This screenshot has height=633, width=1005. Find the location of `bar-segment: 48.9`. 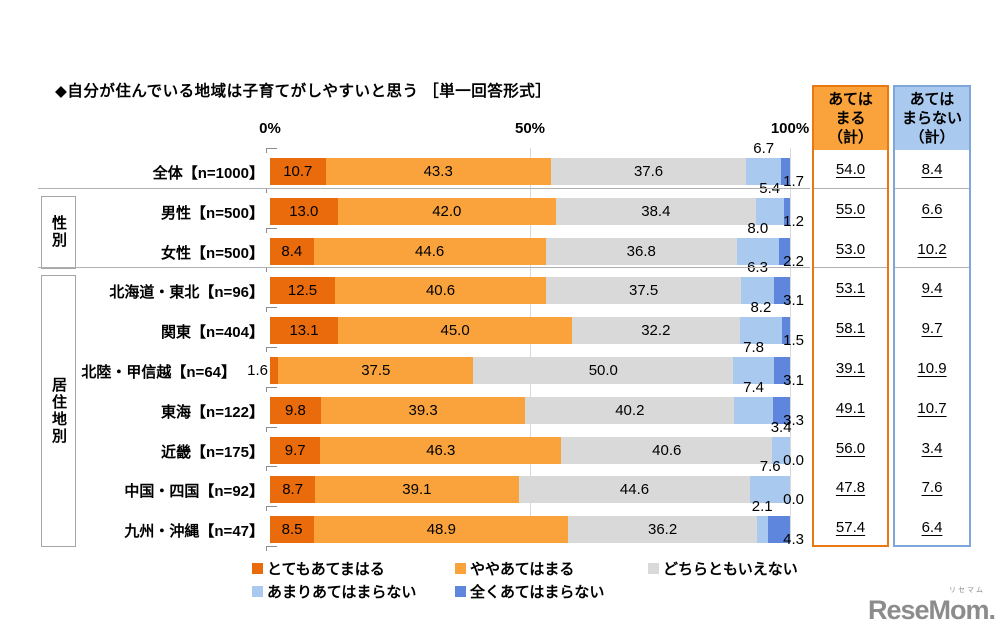

bar-segment: 48.9 is located at coordinates (441, 530).